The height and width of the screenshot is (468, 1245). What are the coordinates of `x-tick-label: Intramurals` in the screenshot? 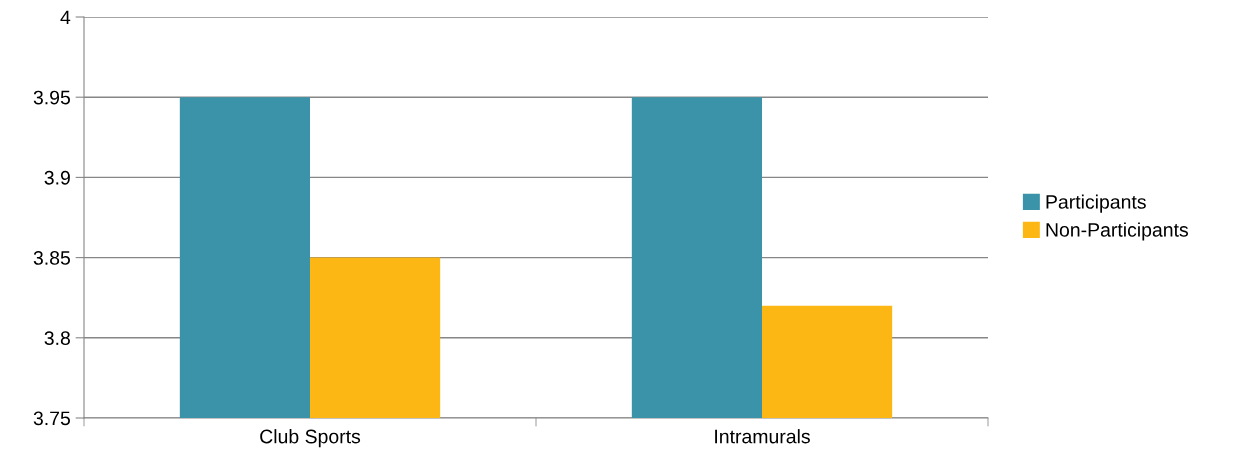 It's located at (762, 436).